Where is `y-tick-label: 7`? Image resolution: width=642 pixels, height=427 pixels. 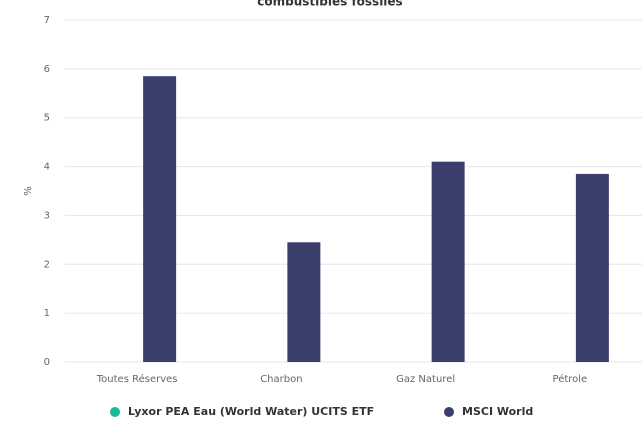
y-tick-label: 7 is located at coordinates (47, 20).